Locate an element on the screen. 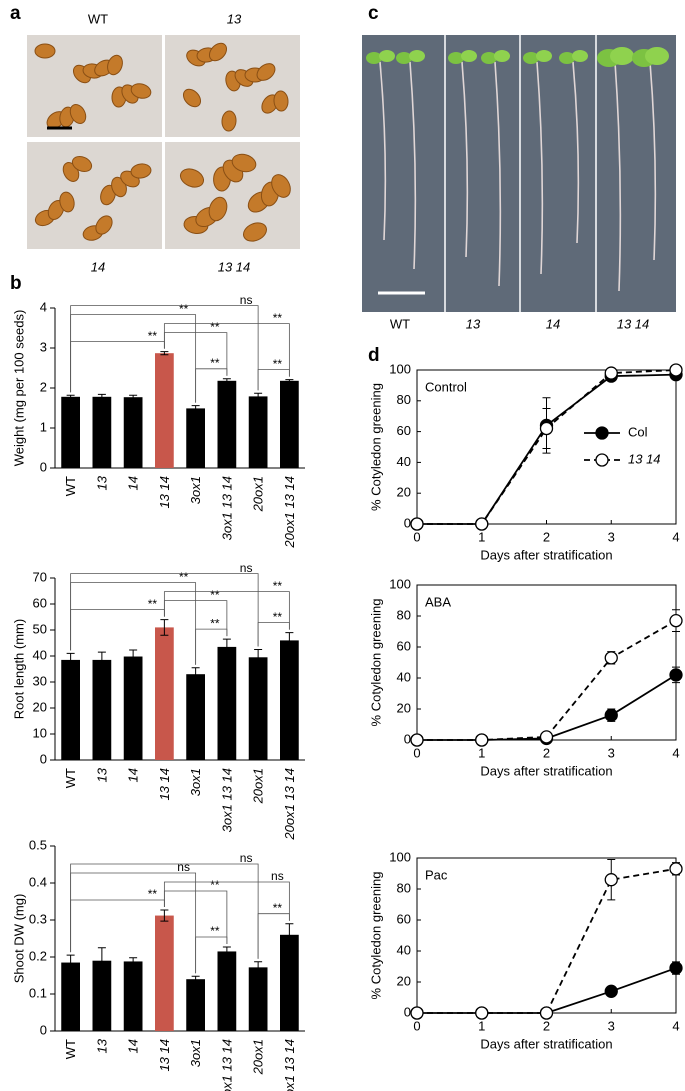 Image resolution: width=685 pixels, height=1091 pixels. seedling-photo is located at coordinates (519, 173).